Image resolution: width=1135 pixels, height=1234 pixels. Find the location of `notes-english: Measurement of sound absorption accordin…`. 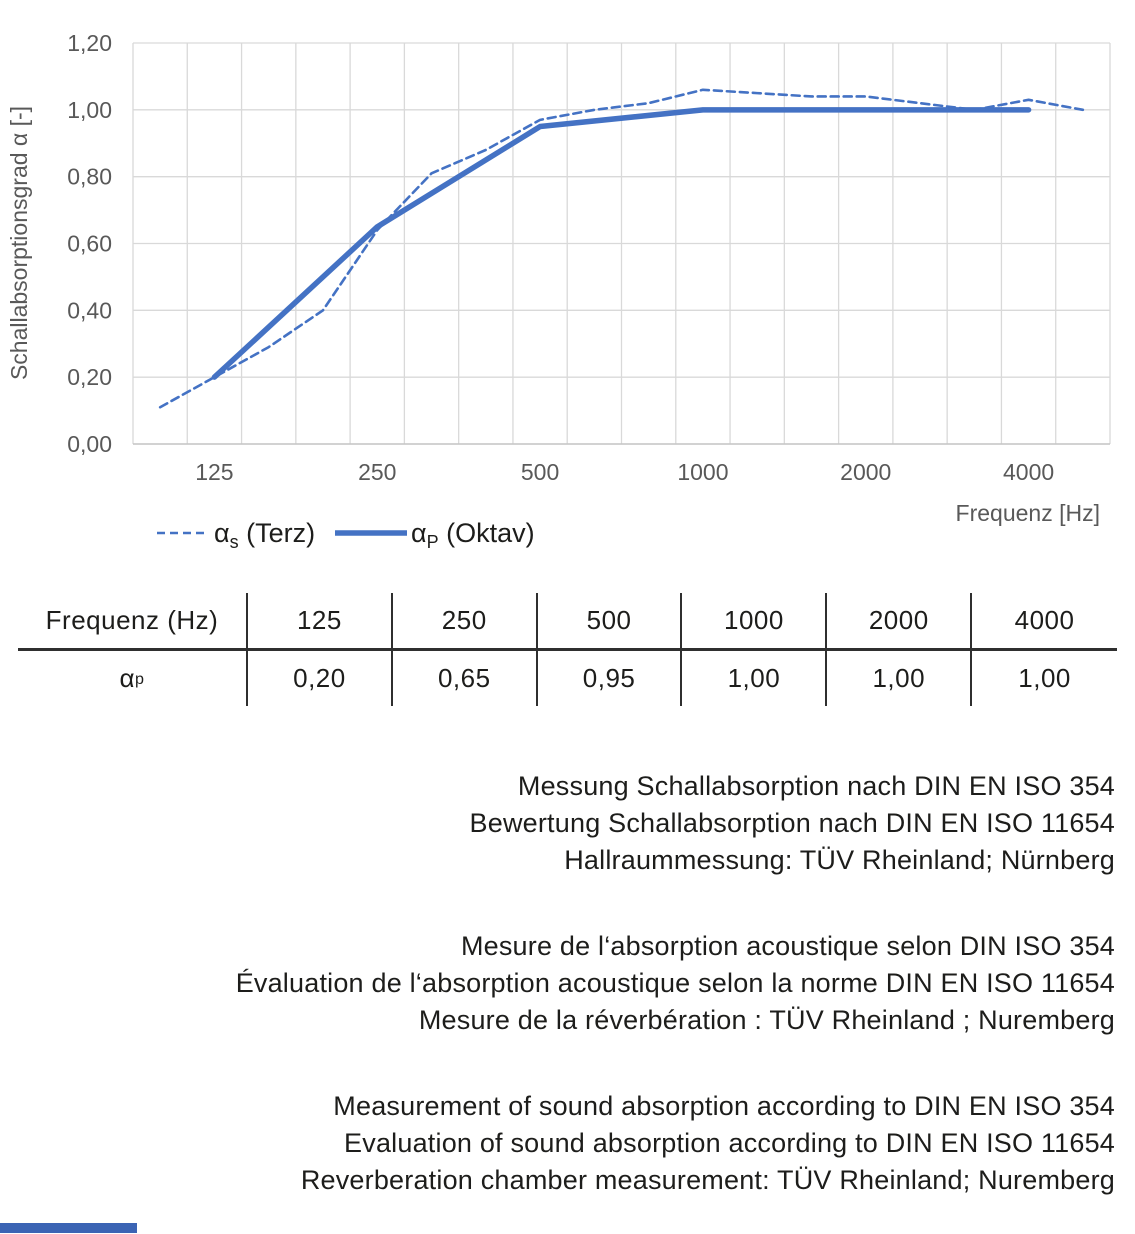

notes-english: Measurement of sound absorption accordin… is located at coordinates (565, 1143).